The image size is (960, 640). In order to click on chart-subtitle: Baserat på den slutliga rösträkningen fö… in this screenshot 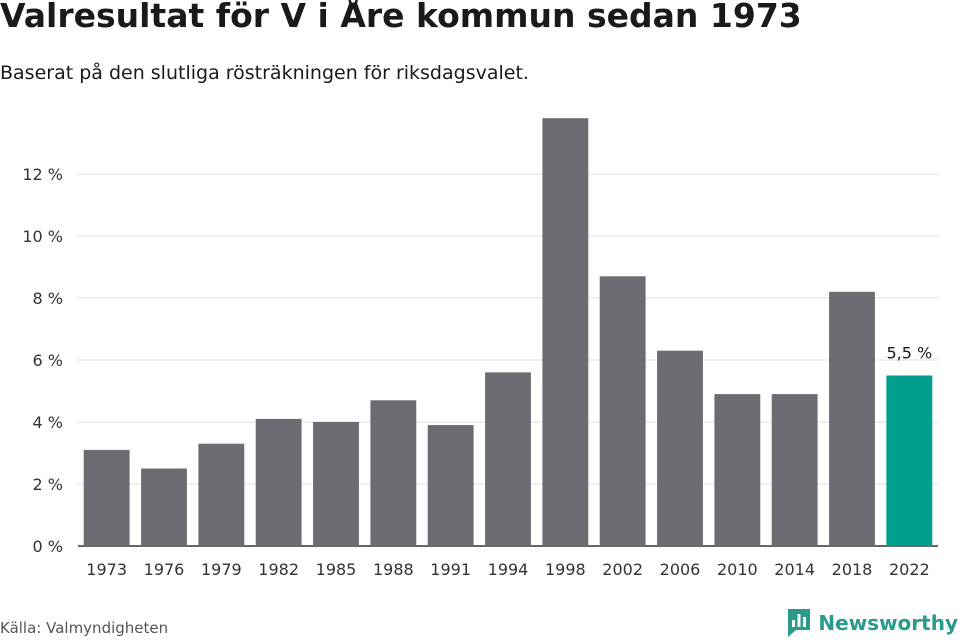, I will do `click(264, 73)`.